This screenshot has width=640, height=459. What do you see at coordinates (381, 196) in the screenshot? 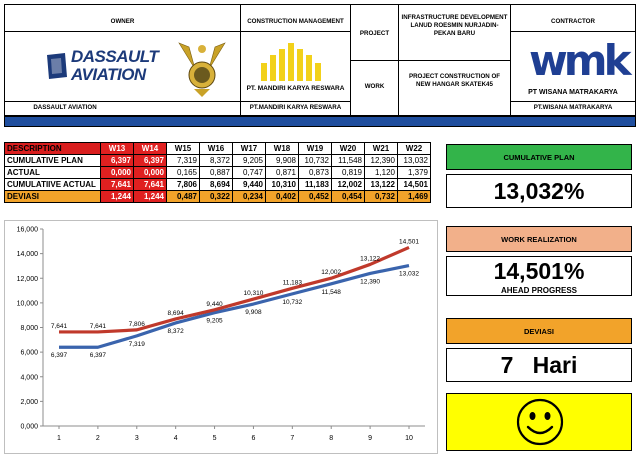
I see `table-cell: 0,732` at bounding box center [381, 196].